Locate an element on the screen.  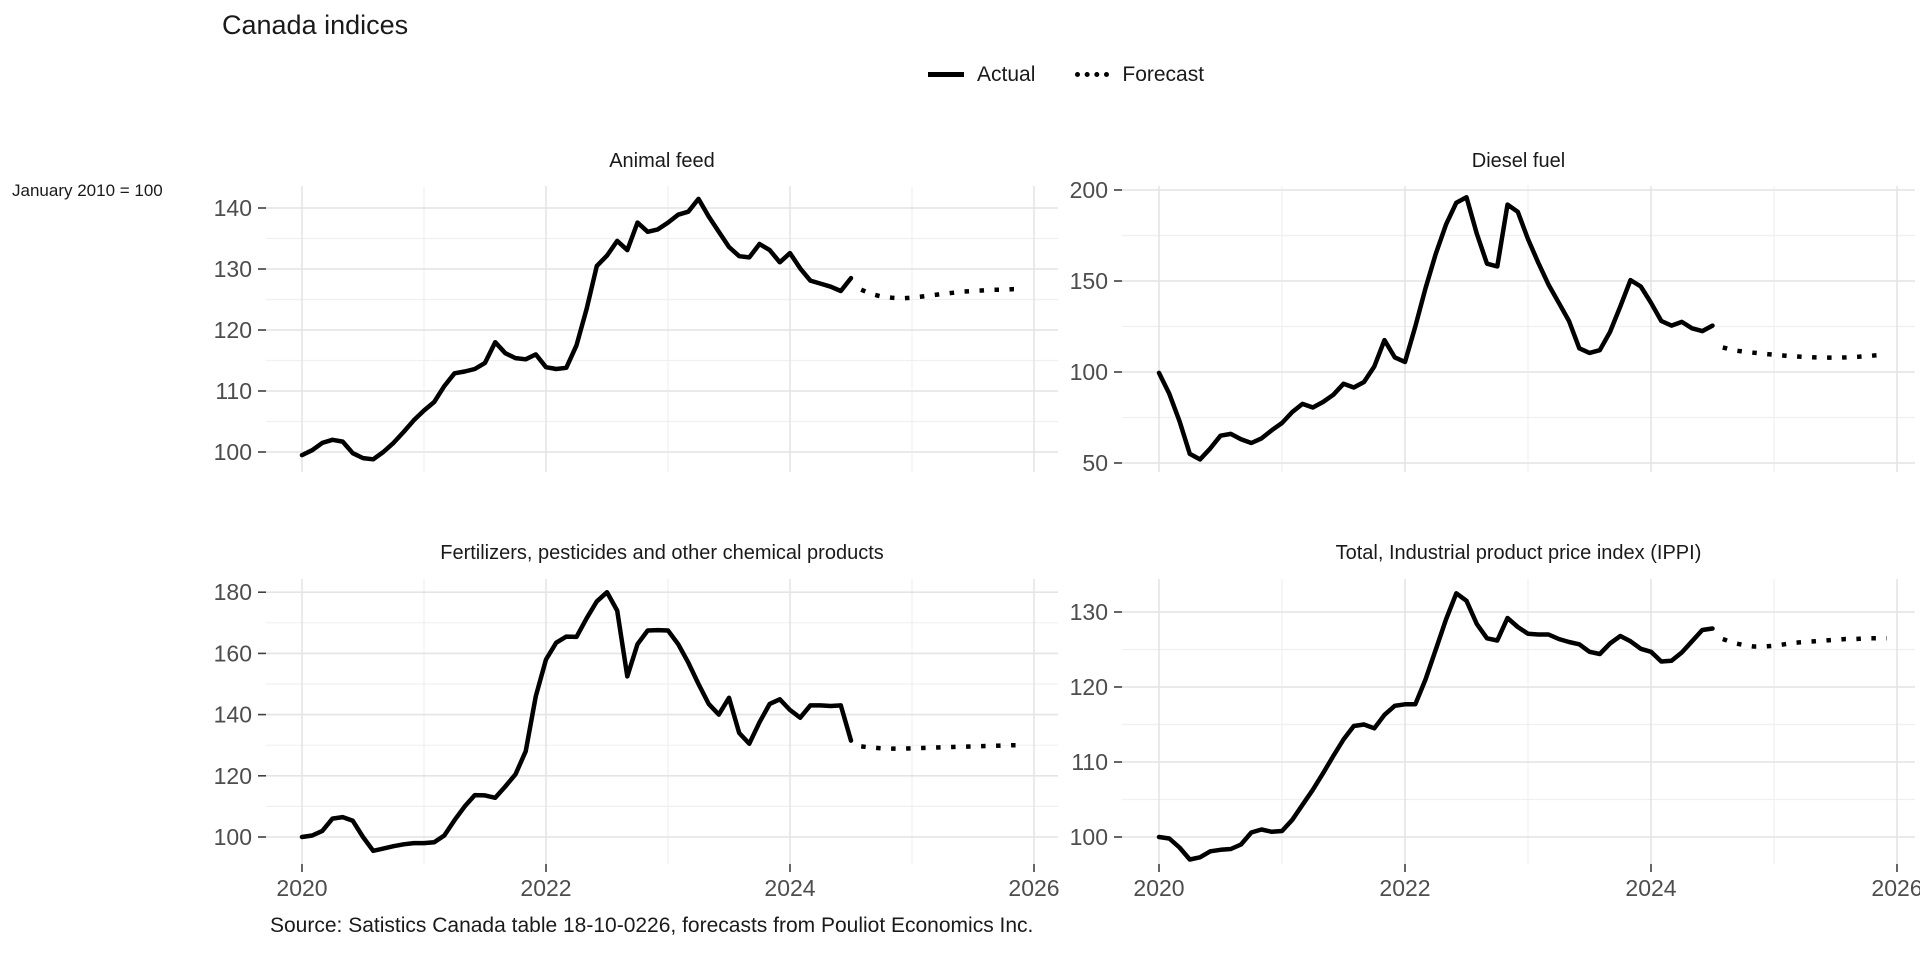
unit-annotation: January 2010 = 100 is located at coordinates (87, 190).